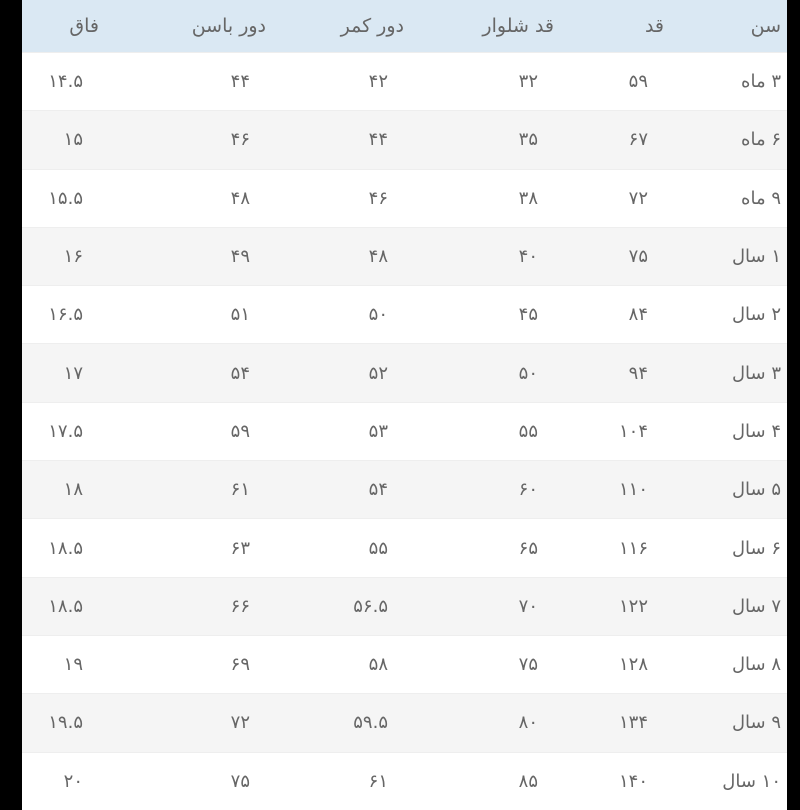 The width and height of the screenshot is (800, 810). Describe the element at coordinates (341, 780) in the screenshot. I see `cell-waist: ۶۱` at that location.